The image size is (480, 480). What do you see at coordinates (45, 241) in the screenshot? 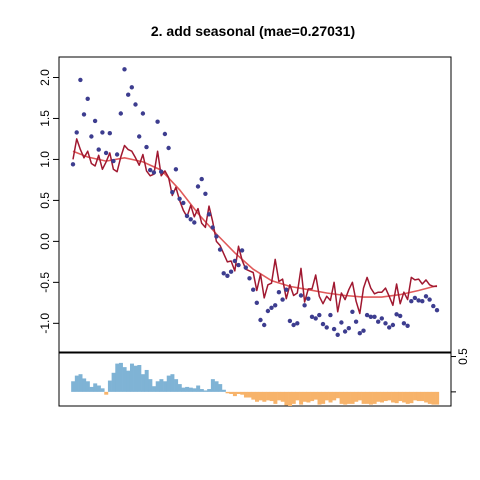
I see `y-tick-label: 0.0` at bounding box center [45, 241].